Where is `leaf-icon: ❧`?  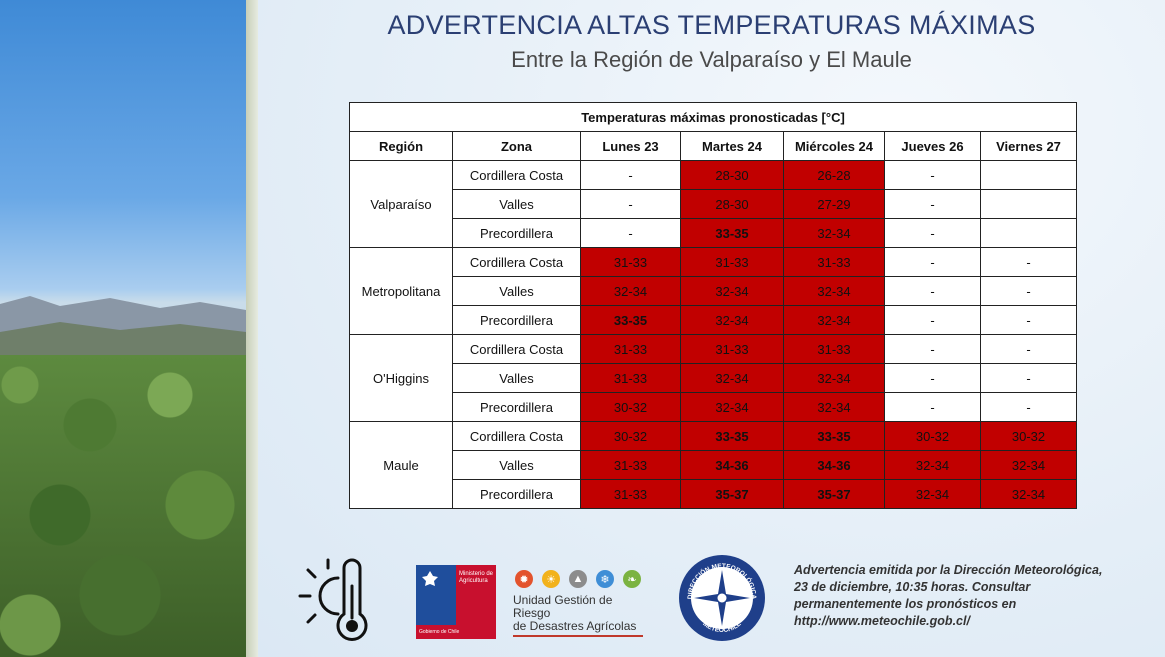
leaf-icon: ❧ is located at coordinates (632, 579).